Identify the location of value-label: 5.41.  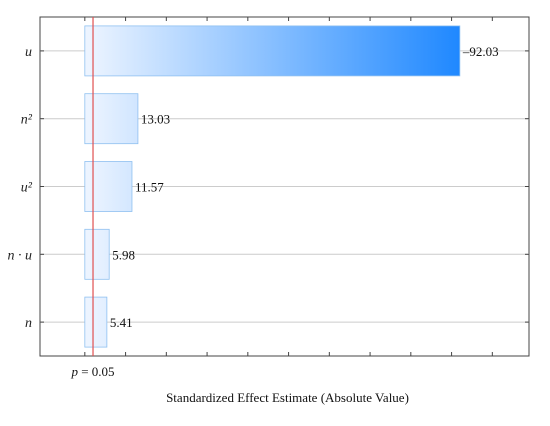
(121, 322).